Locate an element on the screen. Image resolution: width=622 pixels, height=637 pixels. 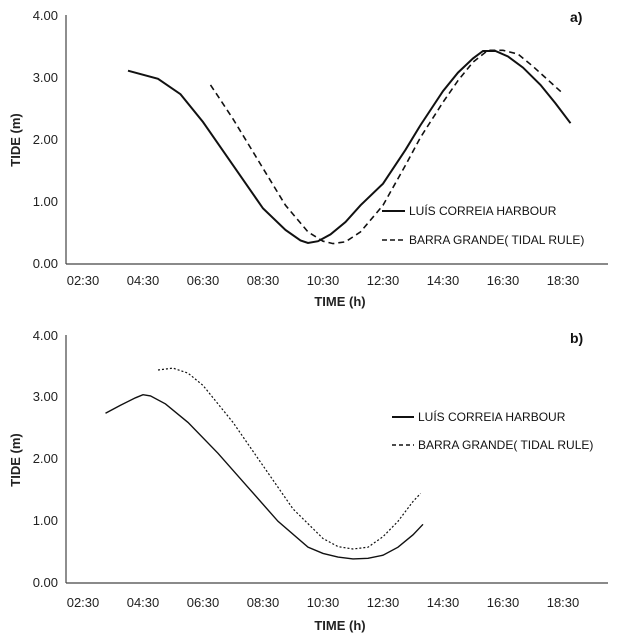
series-luis-correia-harbour-line is located at coordinates (264, 476).